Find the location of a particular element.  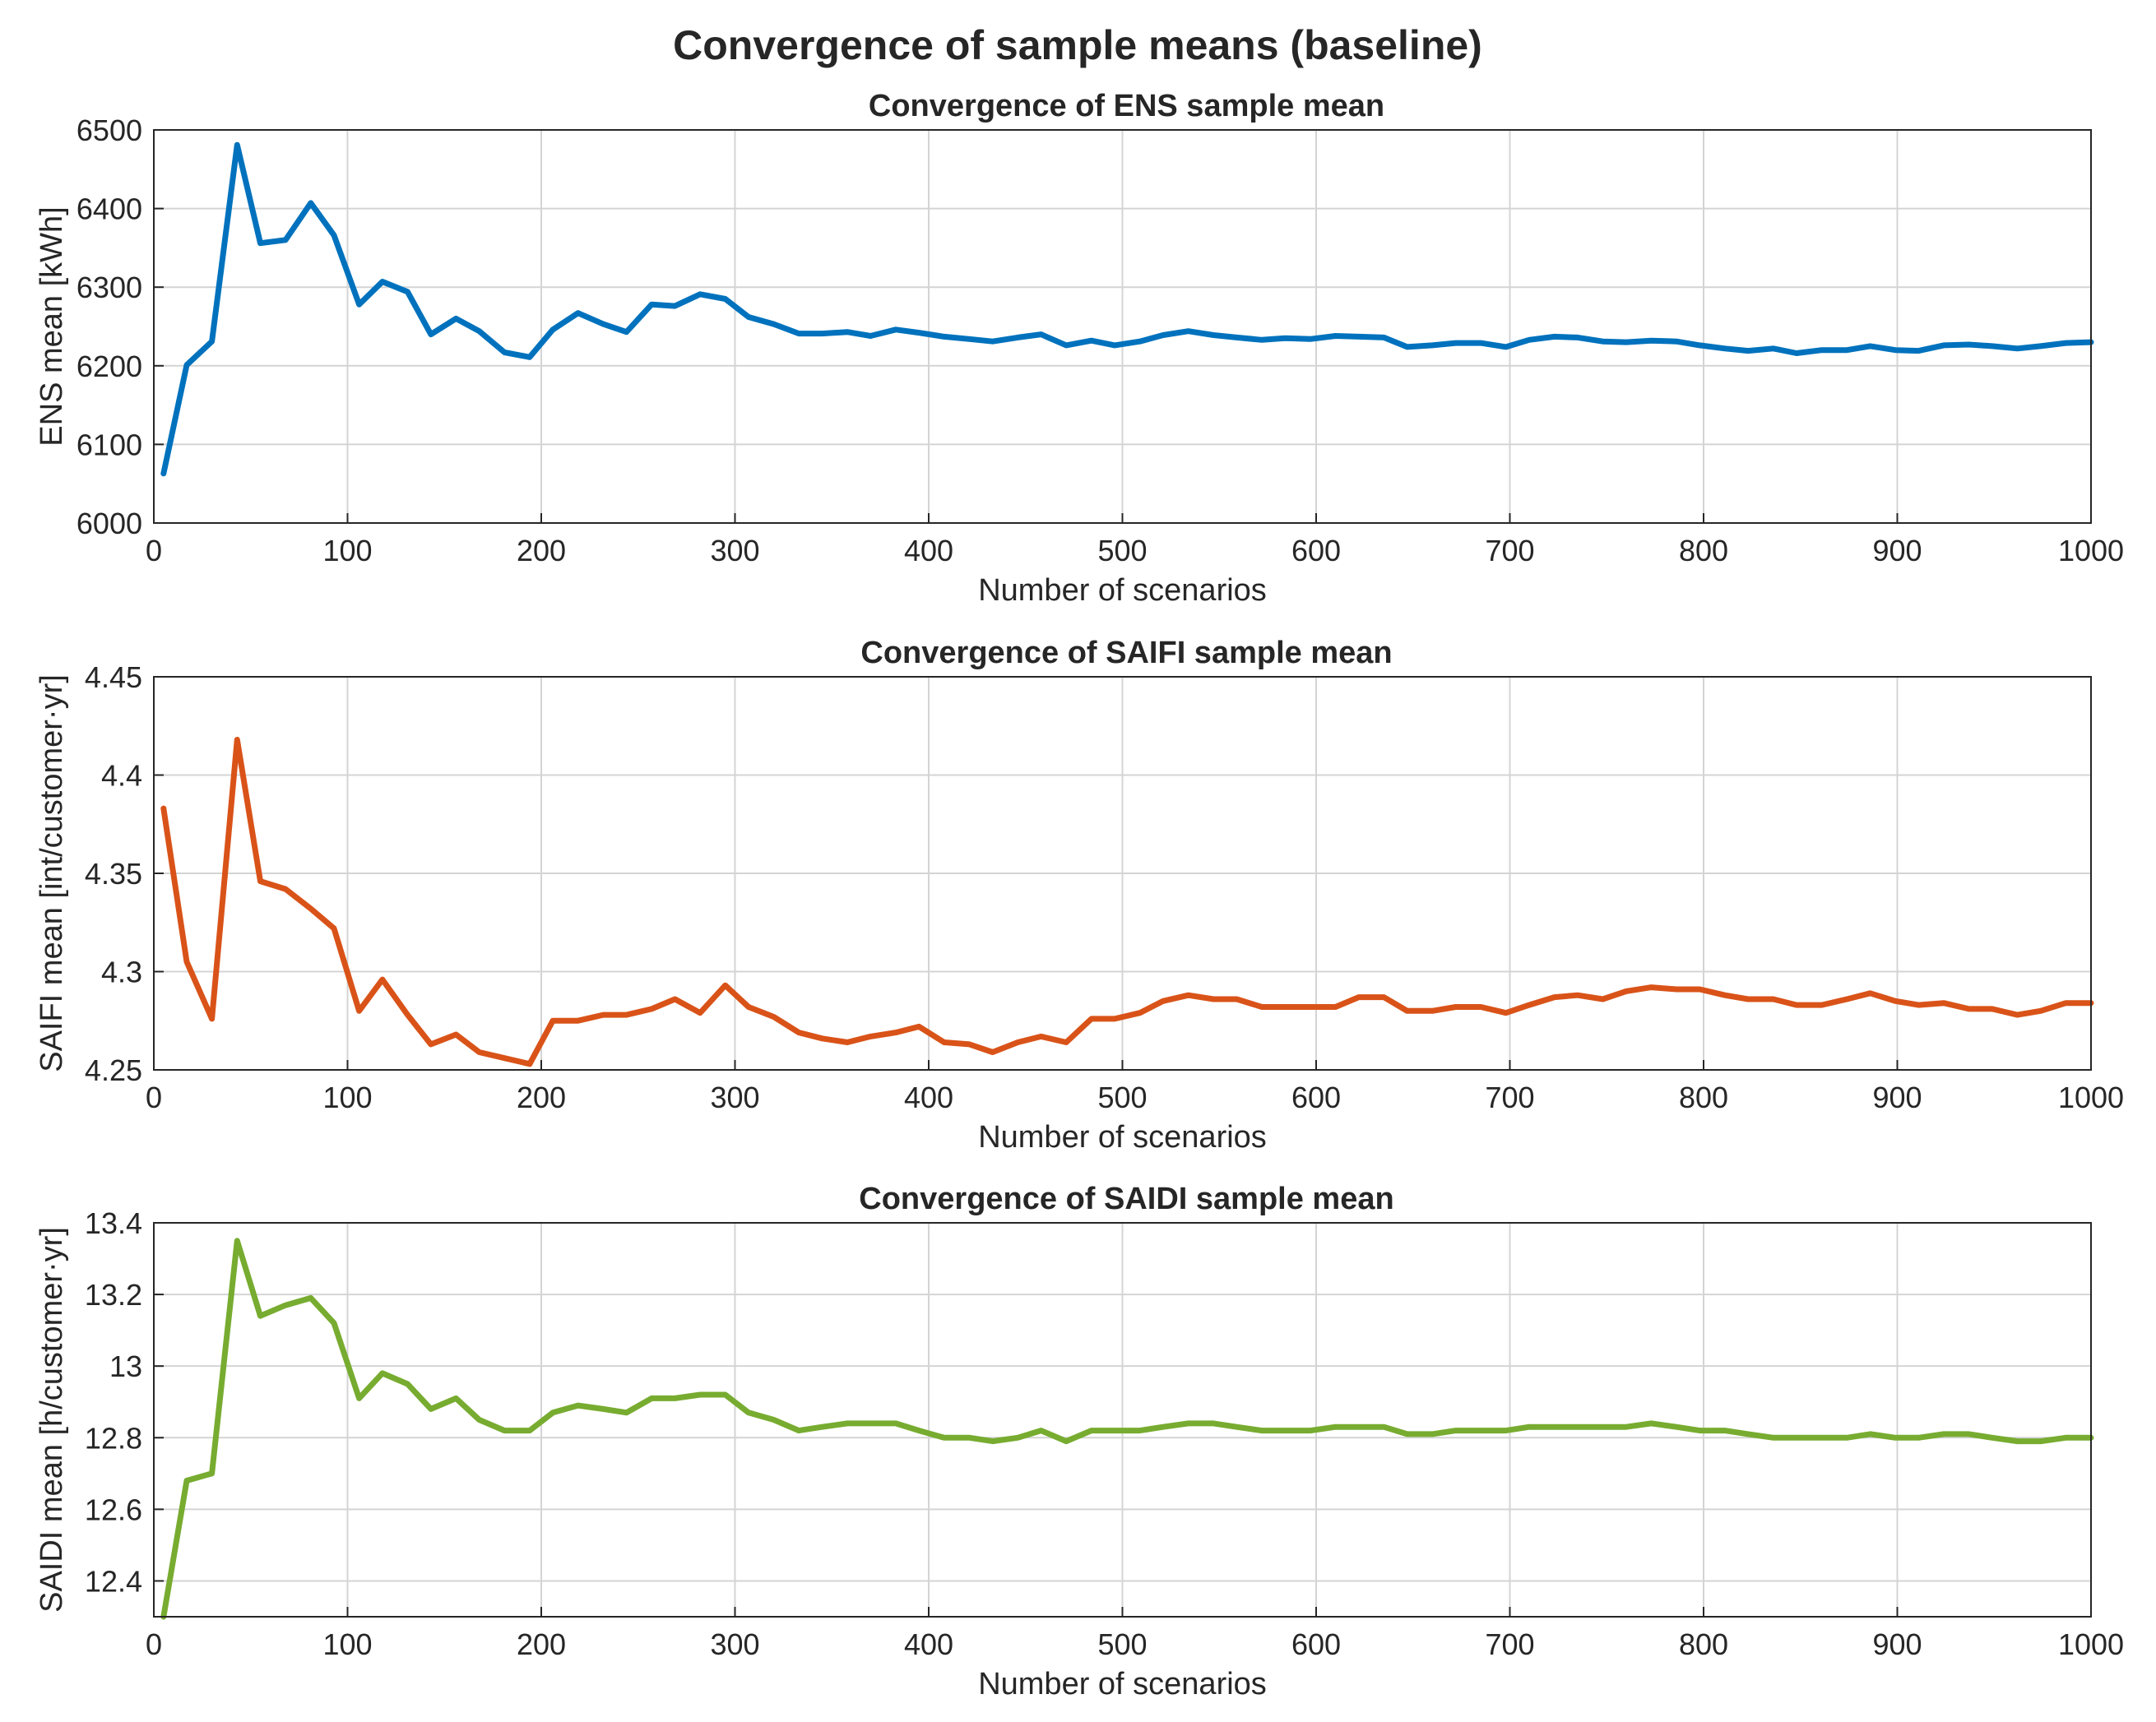

ens-x-tick-label: 100 is located at coordinates (347, 551).